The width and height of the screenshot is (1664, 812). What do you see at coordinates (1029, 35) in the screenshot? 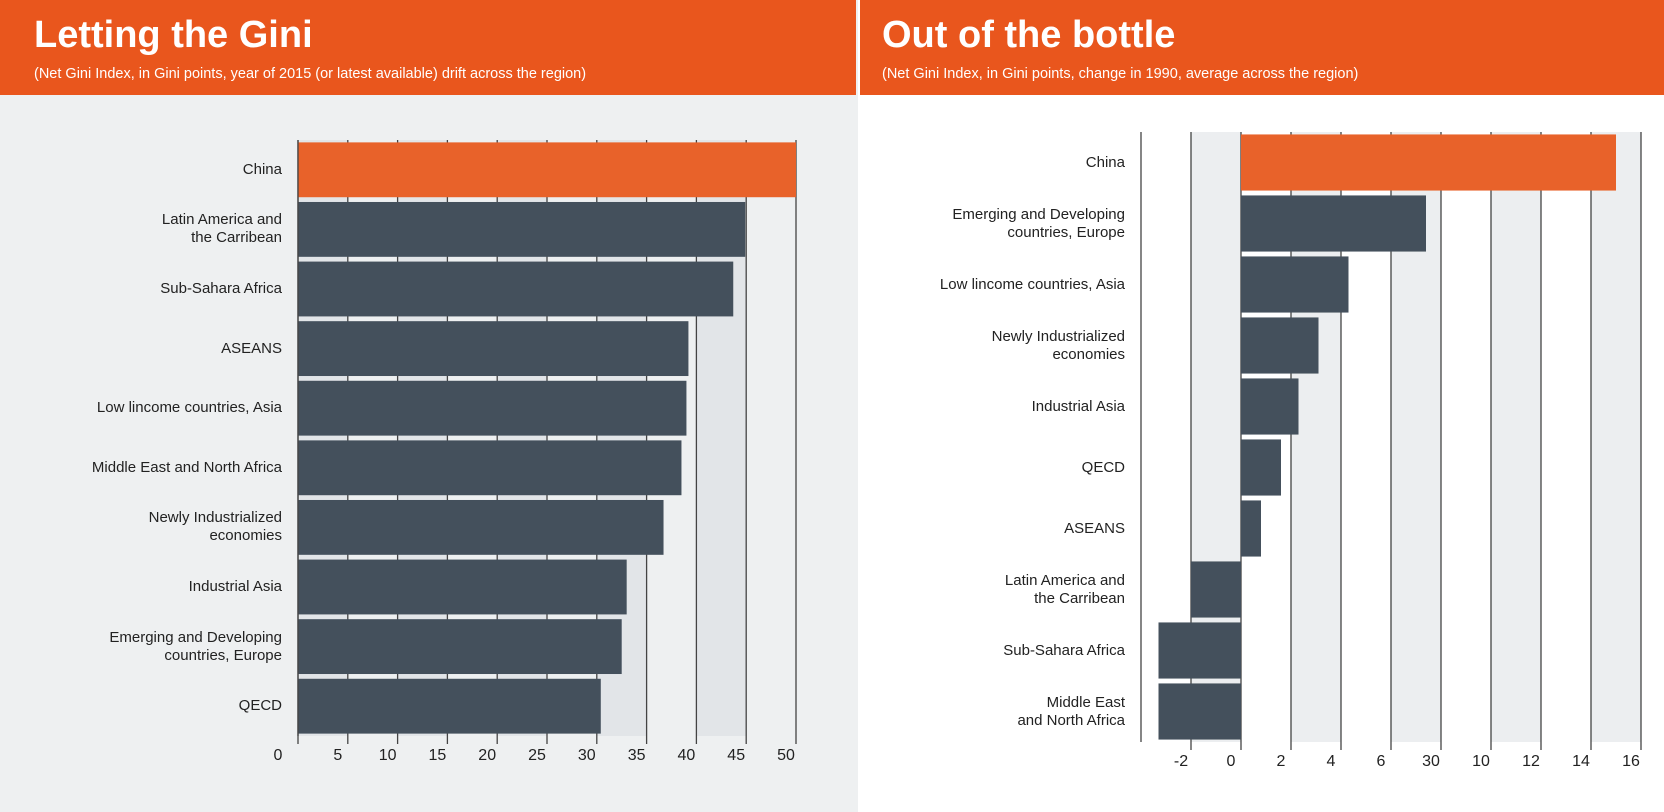
I see `chart-title: Out of the bottle` at bounding box center [1029, 35].